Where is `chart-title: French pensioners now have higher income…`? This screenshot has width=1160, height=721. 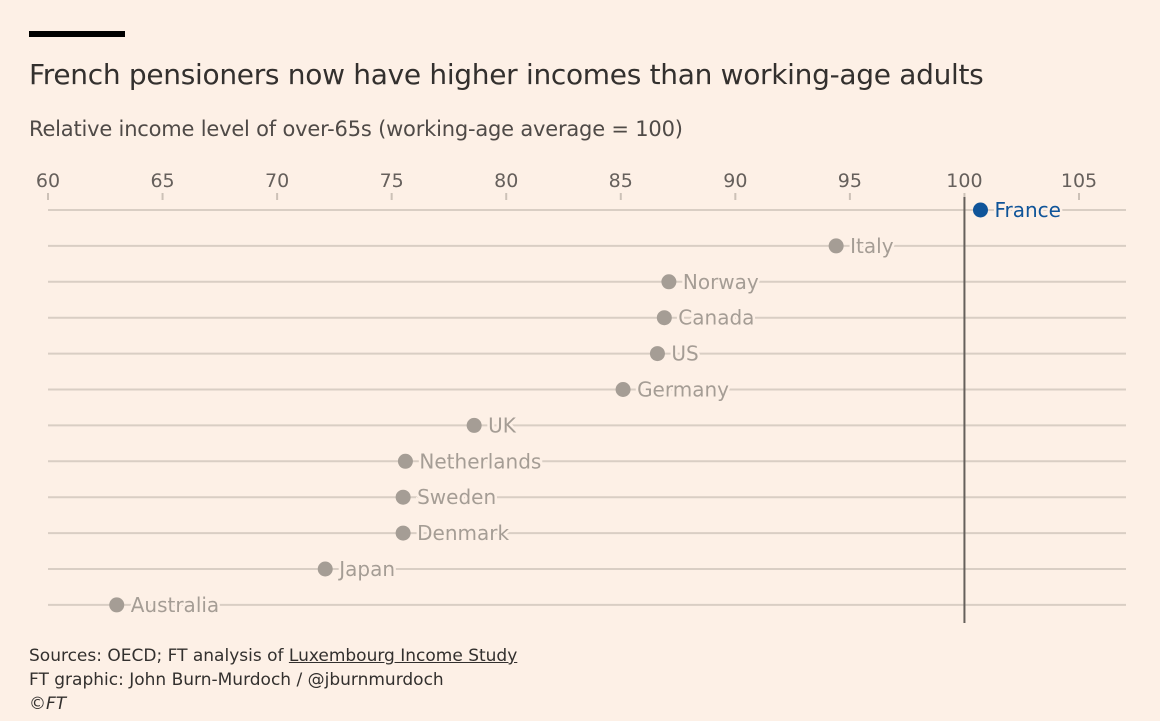 chart-title: French pensioners now have higher income… is located at coordinates (506, 74).